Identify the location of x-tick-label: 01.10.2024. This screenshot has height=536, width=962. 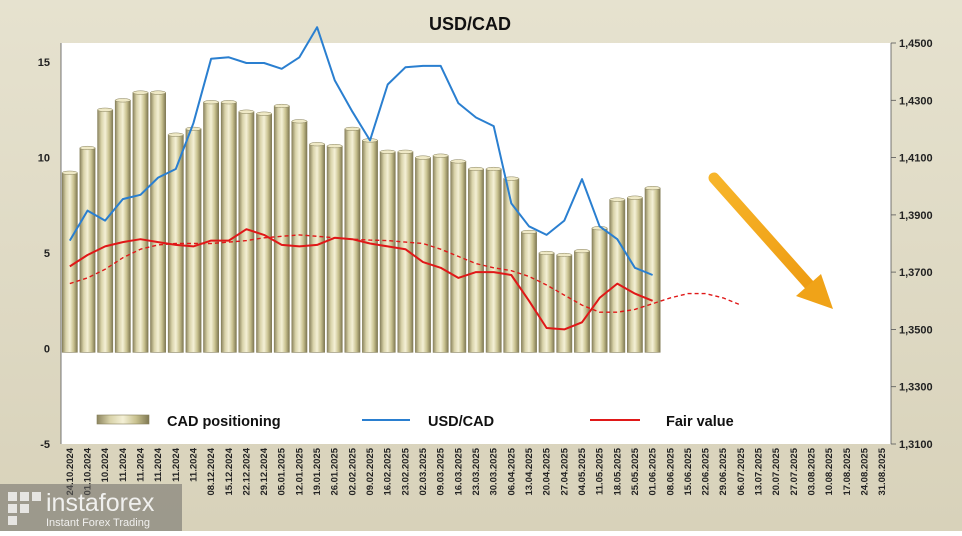
(88, 471).